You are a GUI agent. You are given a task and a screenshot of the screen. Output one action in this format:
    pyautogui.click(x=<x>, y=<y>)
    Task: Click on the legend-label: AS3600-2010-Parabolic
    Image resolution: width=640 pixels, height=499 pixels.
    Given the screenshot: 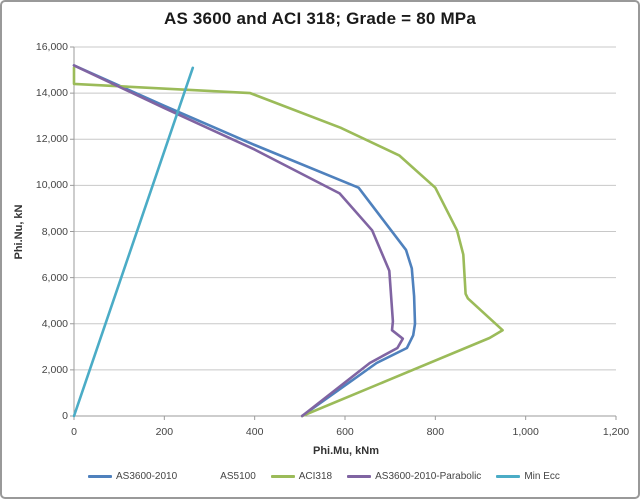 What is the action you would take?
    pyautogui.click(x=428, y=476)
    